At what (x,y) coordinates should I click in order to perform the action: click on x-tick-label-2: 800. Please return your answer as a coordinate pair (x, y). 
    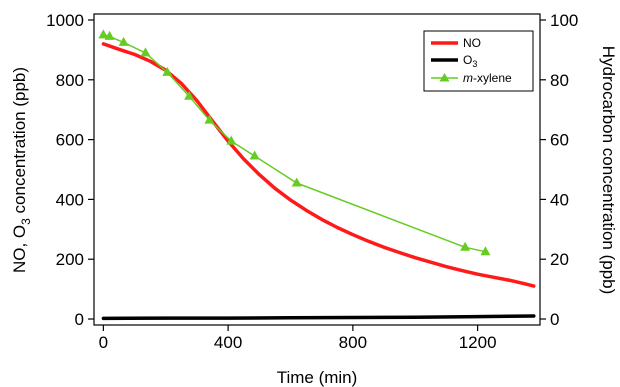
    Looking at the image, I should click on (353, 342).